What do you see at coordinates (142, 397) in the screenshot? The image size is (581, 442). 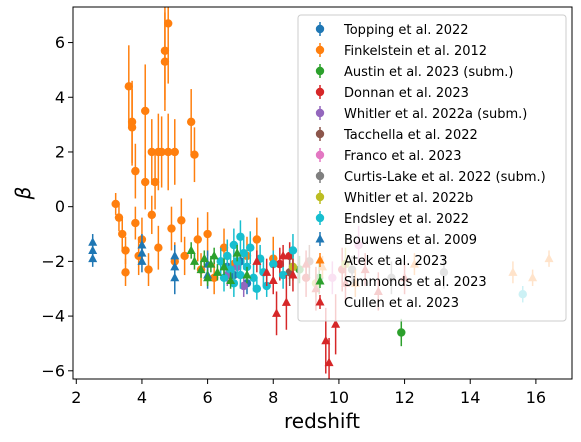 I see `x-tick-label: 4` at bounding box center [142, 397].